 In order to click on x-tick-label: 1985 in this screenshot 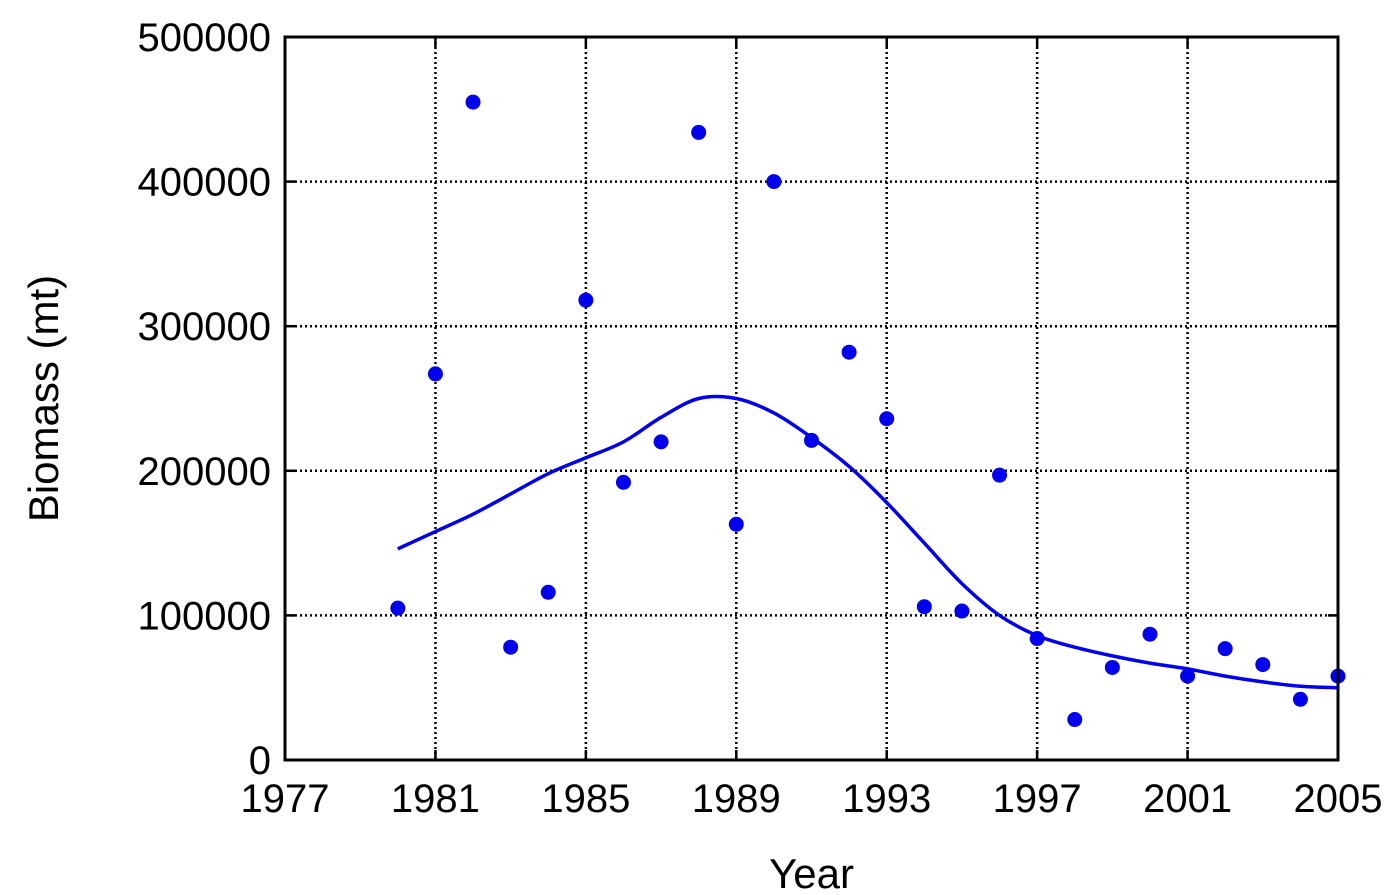, I will do `click(585, 799)`.